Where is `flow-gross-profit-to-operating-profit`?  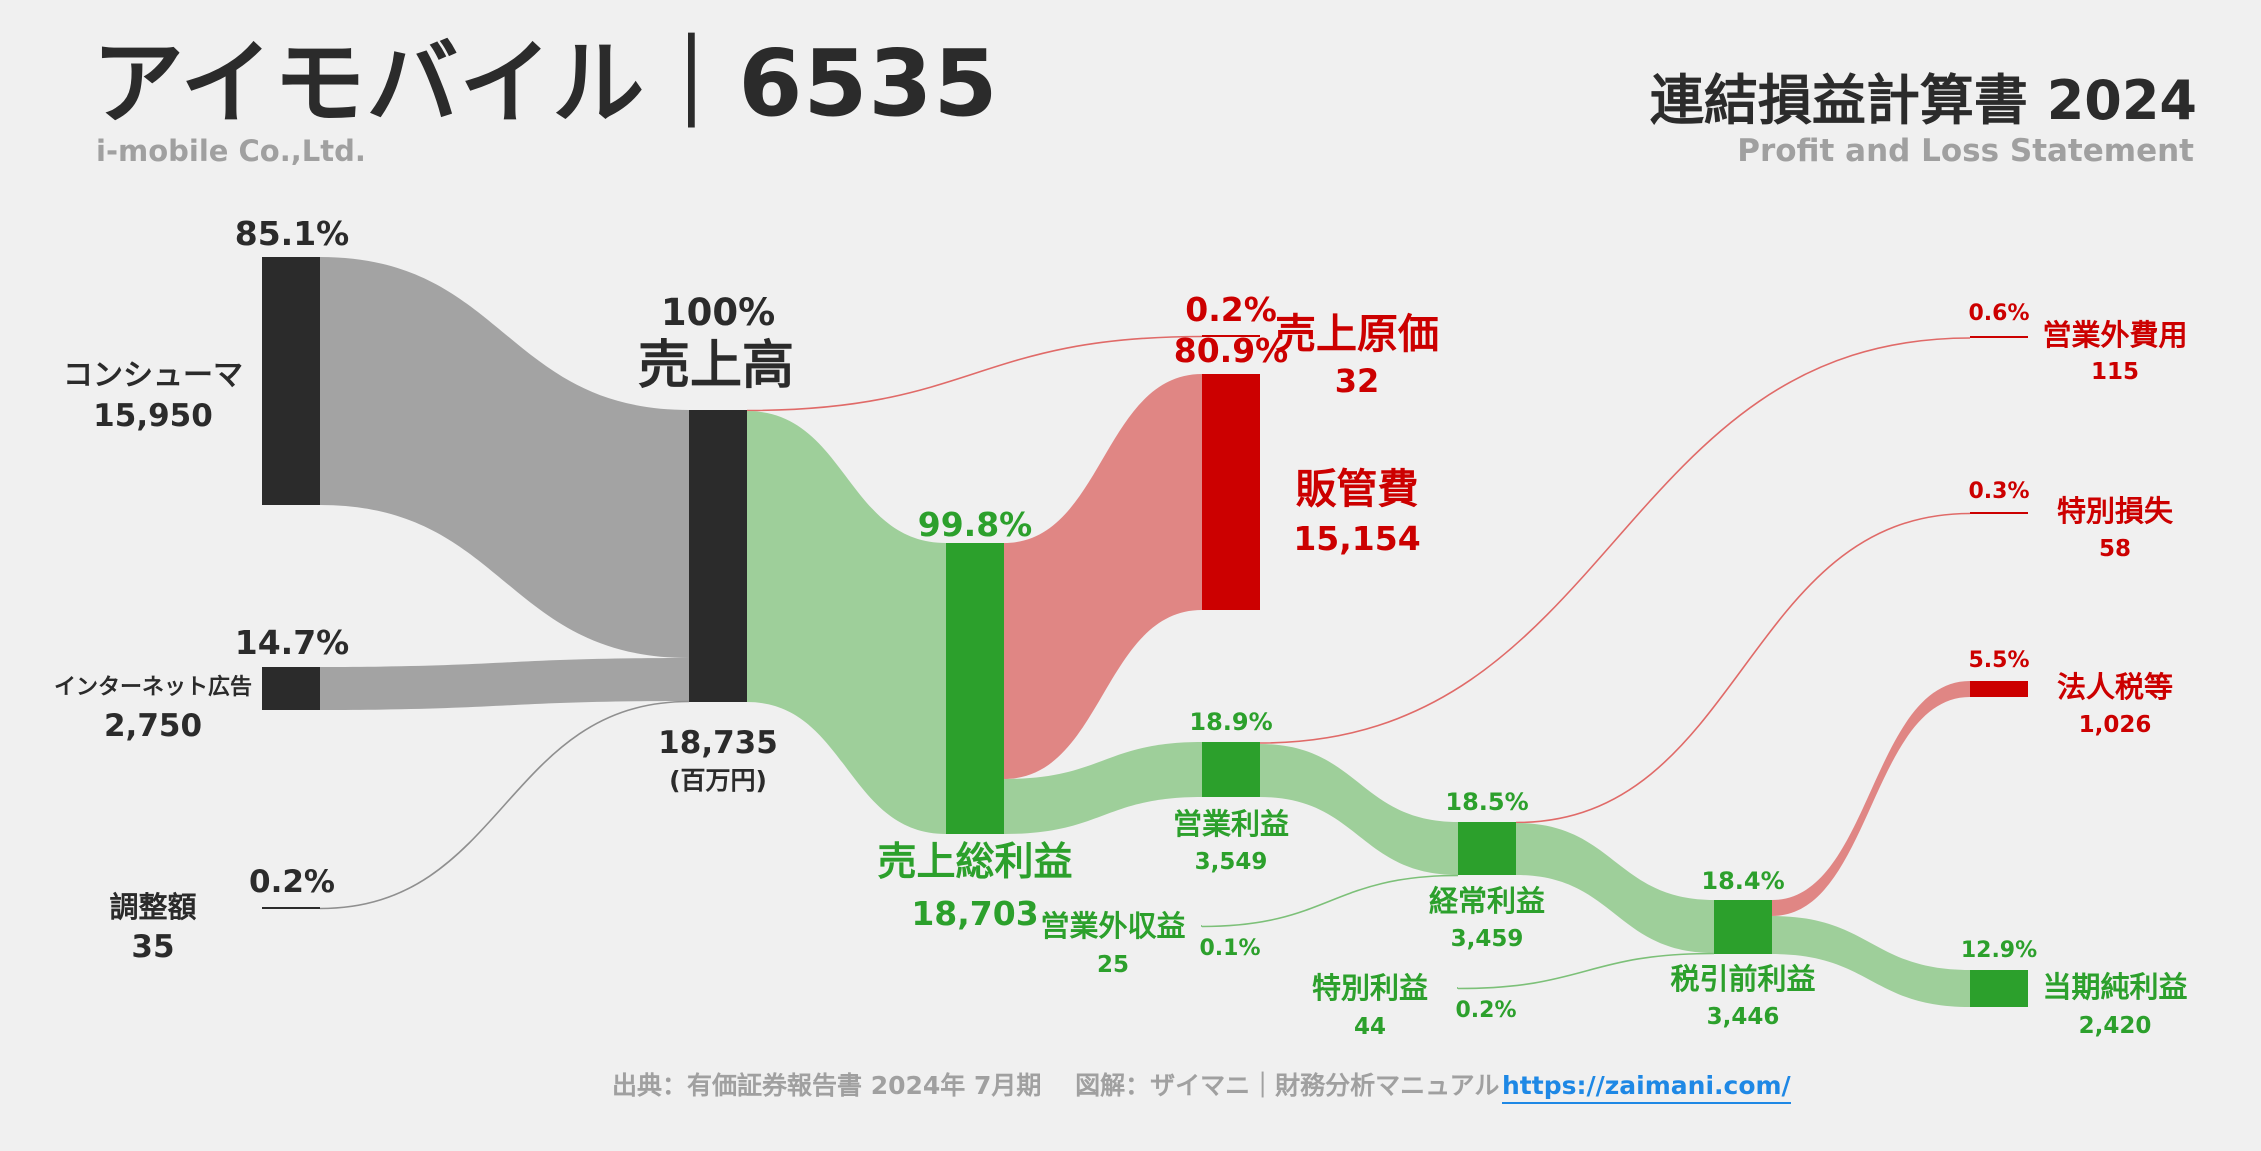
flow-gross-profit-to-operating-profit is located at coordinates (1103, 788).